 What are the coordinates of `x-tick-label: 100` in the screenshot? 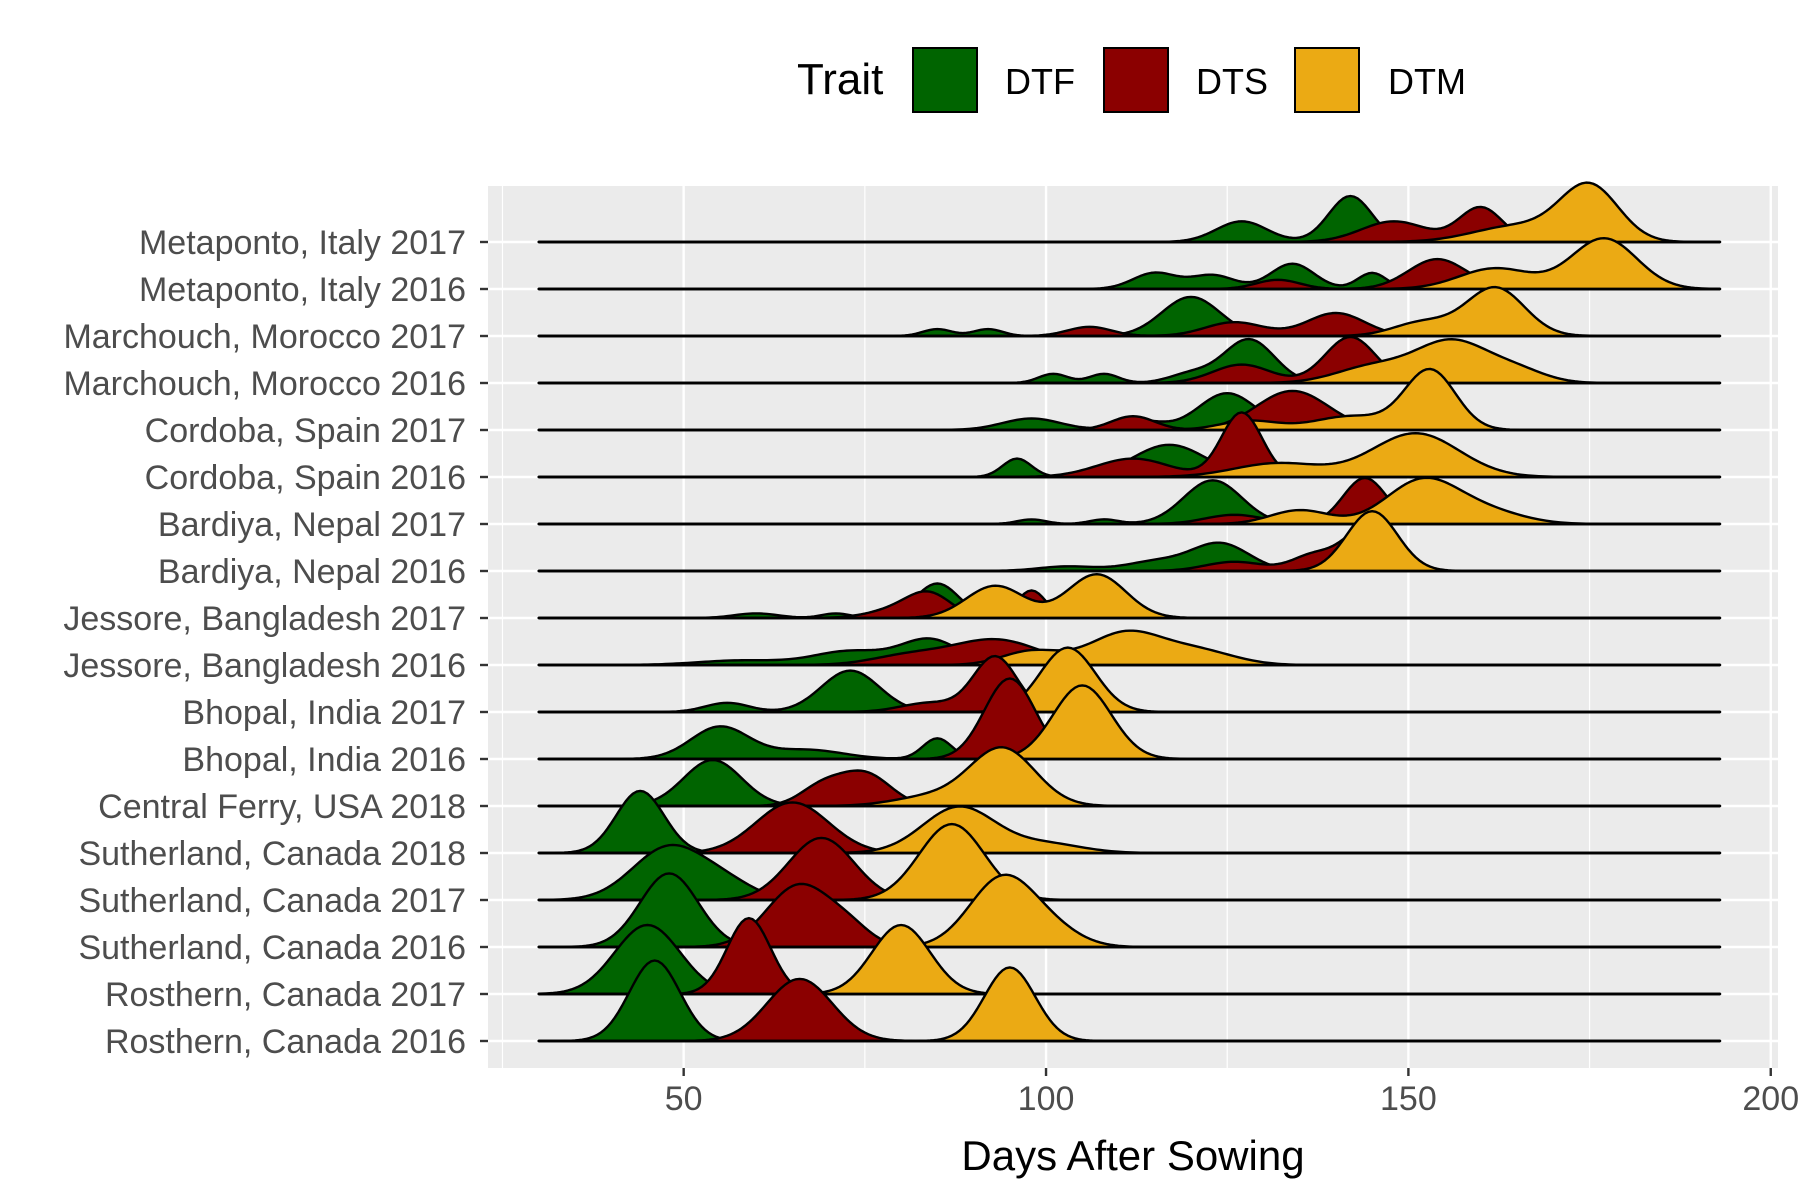 It's located at (1046, 1099).